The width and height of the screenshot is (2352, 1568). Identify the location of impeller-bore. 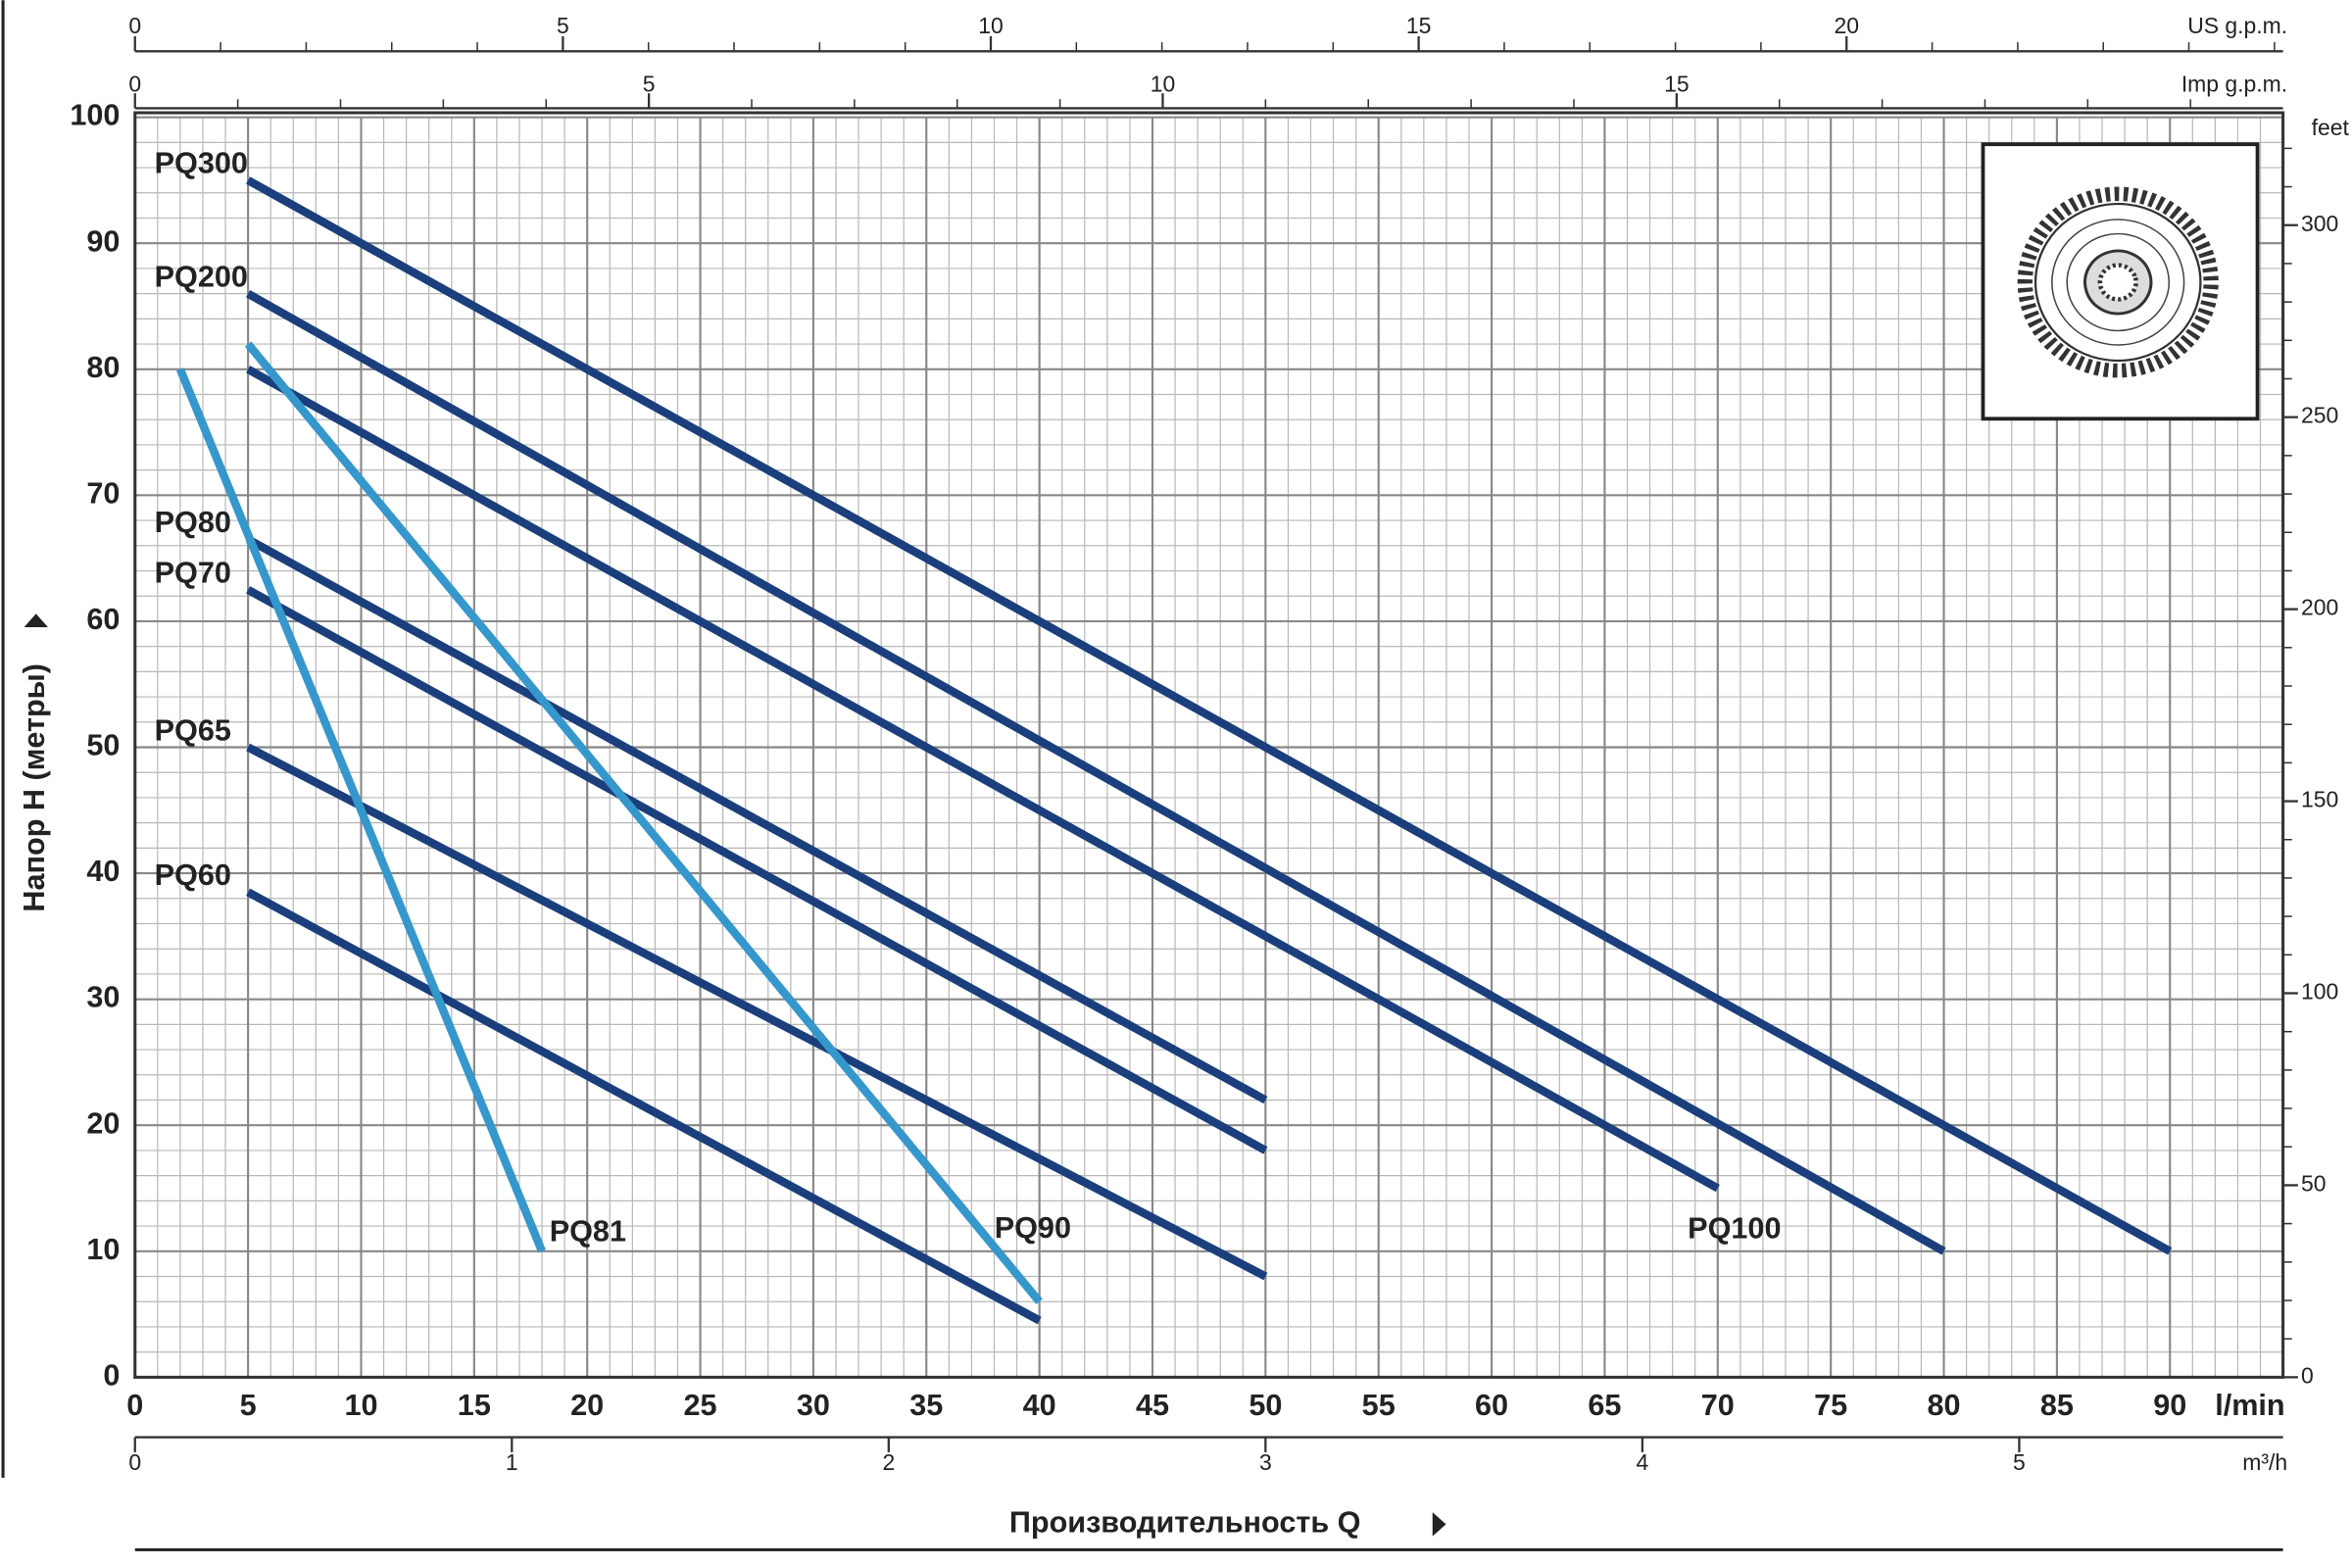
(2117, 282).